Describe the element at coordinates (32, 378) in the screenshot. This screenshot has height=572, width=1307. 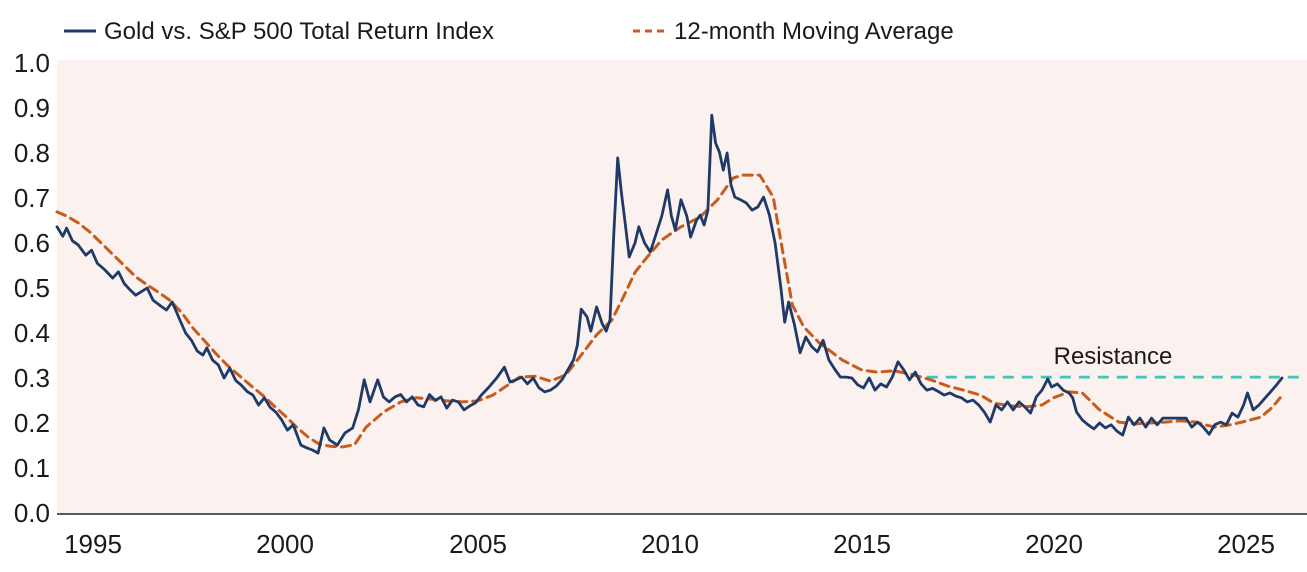
I see `y-tick-label: 0.3` at that location.